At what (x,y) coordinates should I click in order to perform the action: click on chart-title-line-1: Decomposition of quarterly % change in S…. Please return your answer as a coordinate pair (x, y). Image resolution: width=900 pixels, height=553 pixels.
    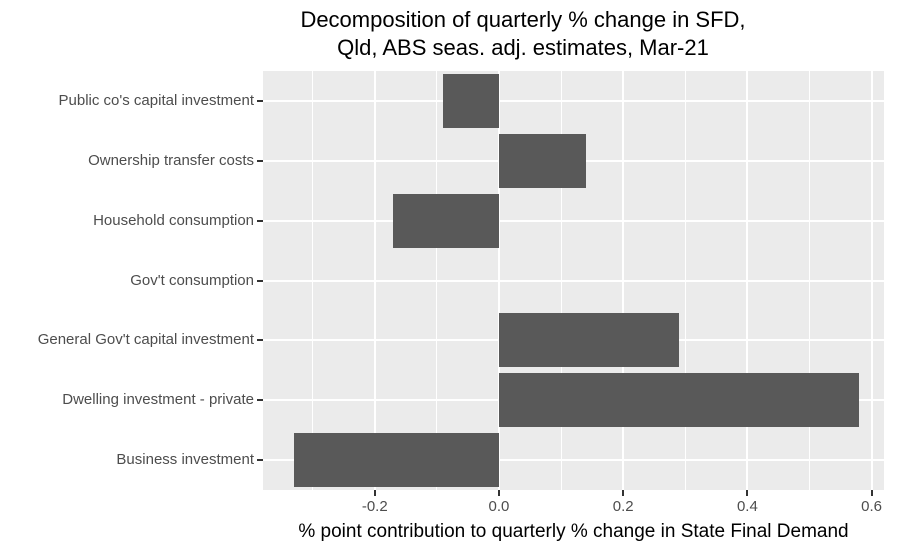
    Looking at the image, I should click on (523, 19).